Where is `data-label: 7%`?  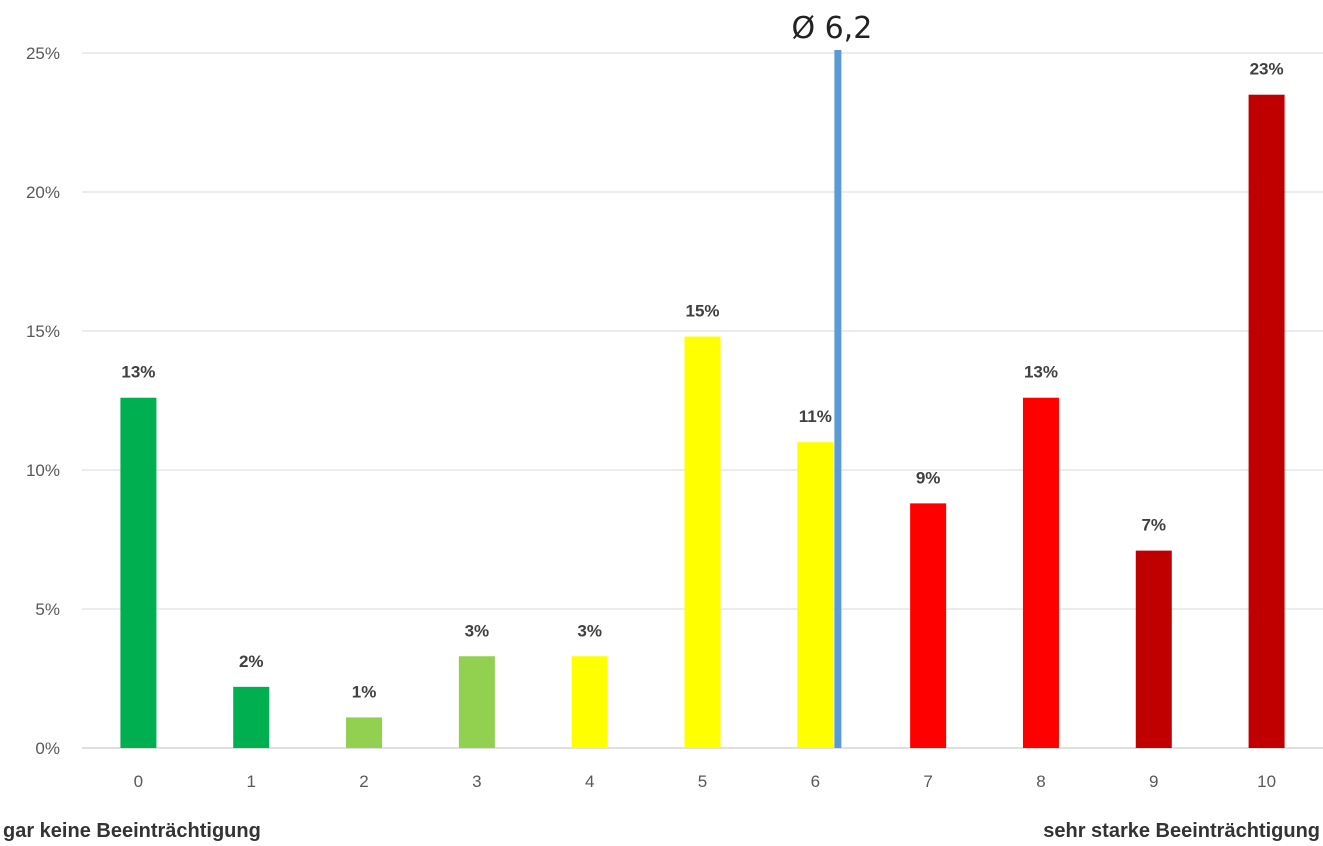 data-label: 7% is located at coordinates (1153, 525).